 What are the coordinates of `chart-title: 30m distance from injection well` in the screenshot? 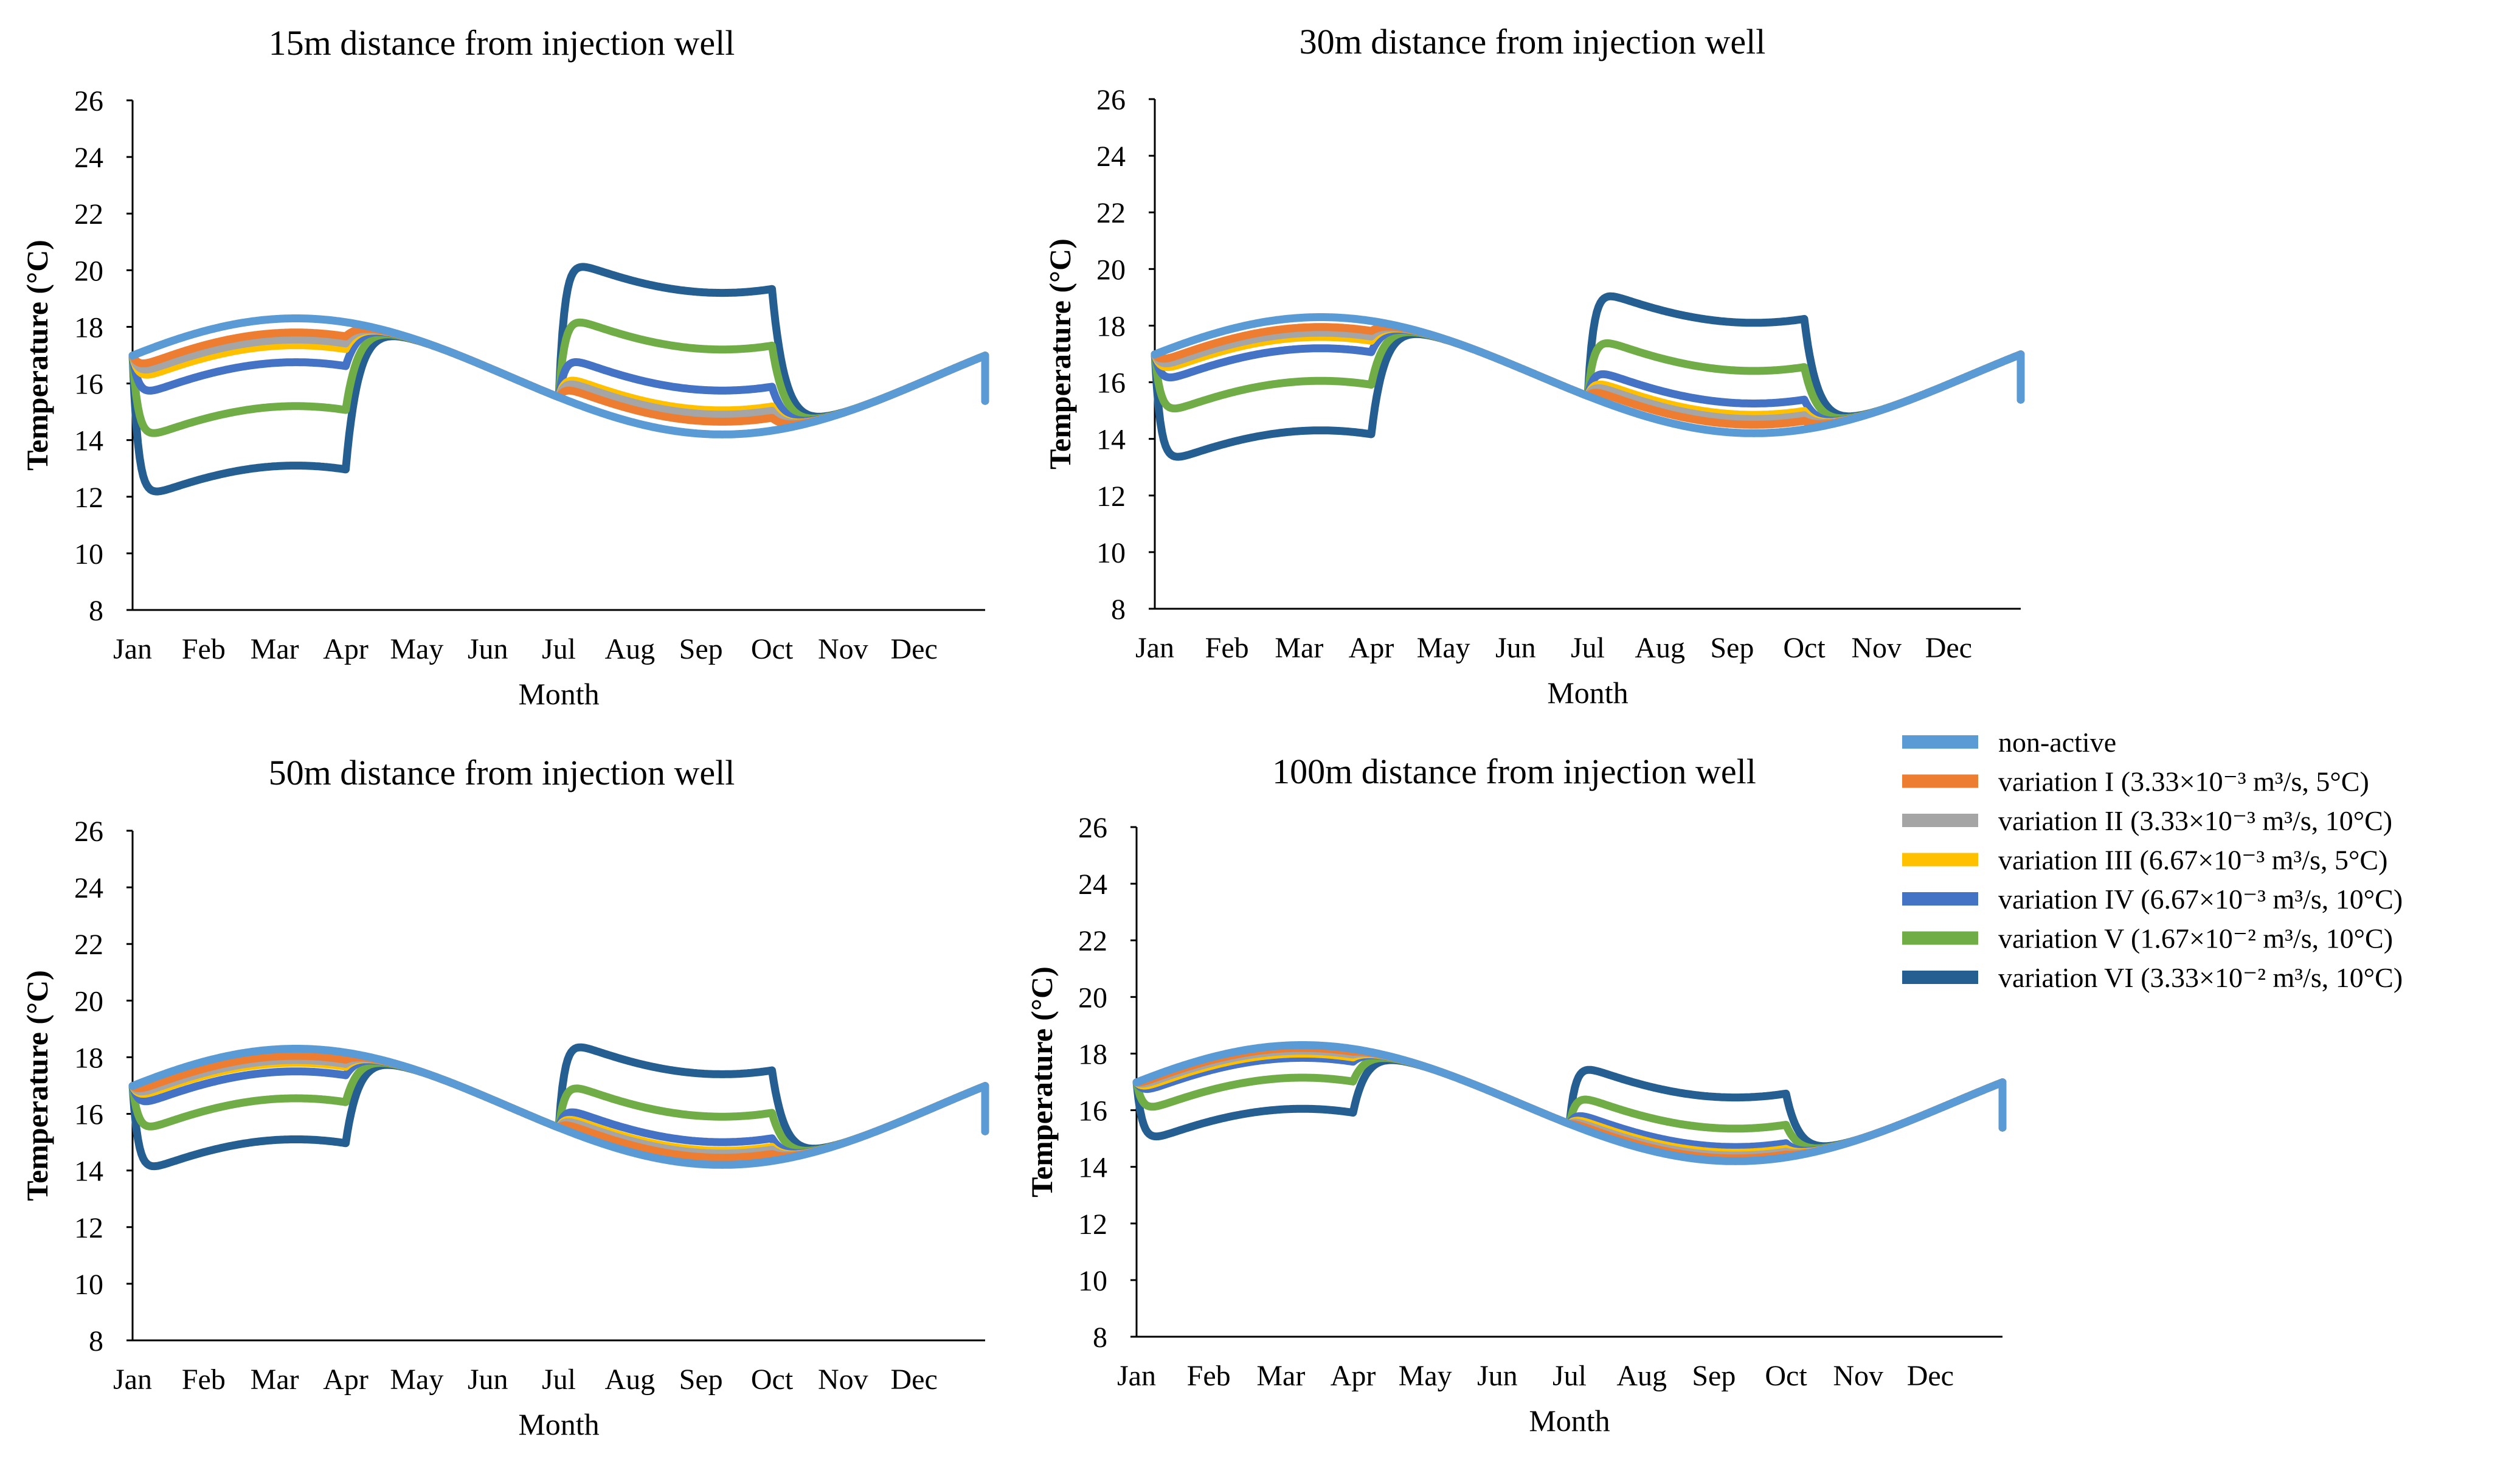 It's located at (1533, 41).